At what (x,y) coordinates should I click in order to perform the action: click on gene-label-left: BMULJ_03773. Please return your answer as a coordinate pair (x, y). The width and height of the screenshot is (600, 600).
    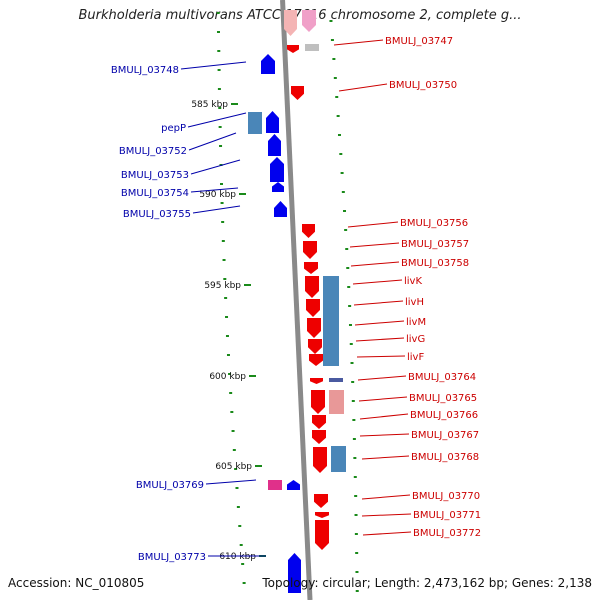
    Looking at the image, I should click on (172, 557).